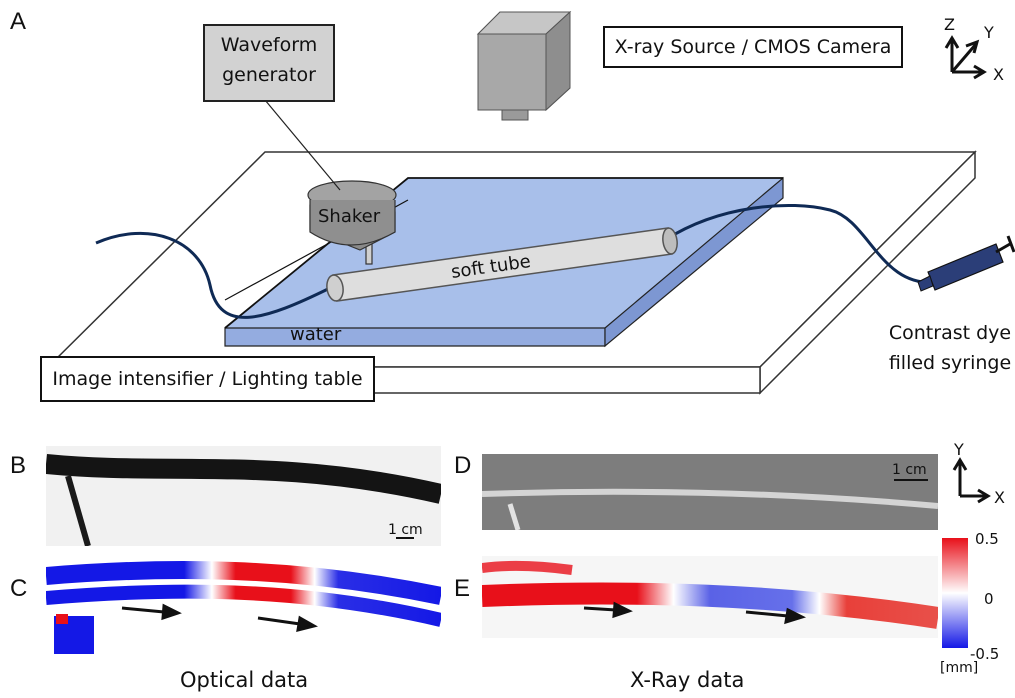  What do you see at coordinates (959, 449) in the screenshot?
I see `axis2d-y-label: Y` at bounding box center [959, 449].